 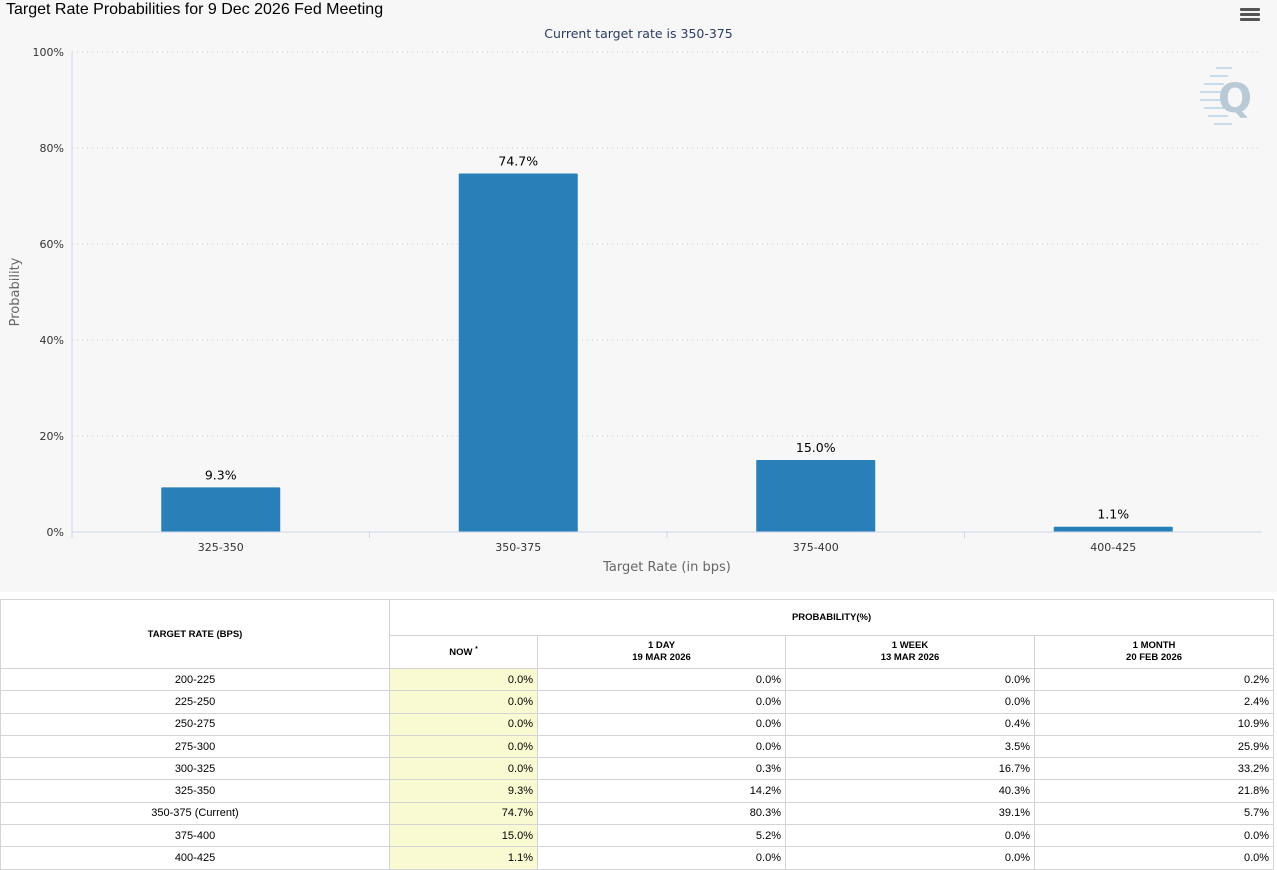 I want to click on cell-month: 25.9%, so click(x=1154, y=746).